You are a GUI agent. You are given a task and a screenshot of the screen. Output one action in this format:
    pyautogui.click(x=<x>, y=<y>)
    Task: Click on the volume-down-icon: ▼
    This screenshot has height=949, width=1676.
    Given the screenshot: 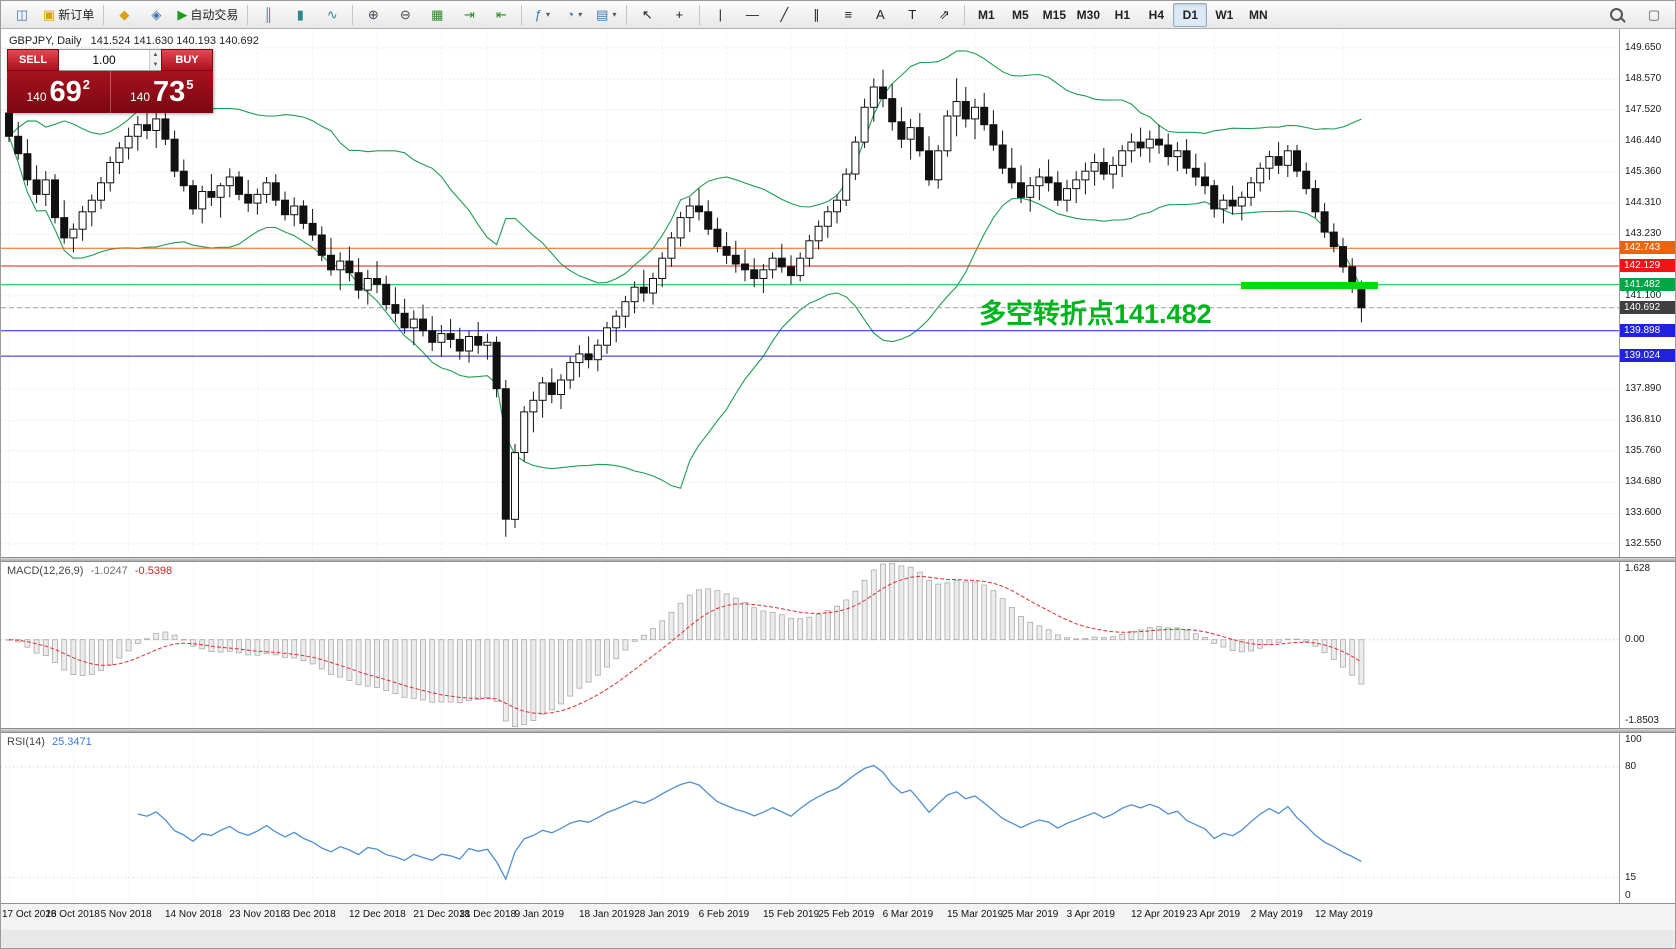 What is the action you would take?
    pyautogui.click(x=155, y=65)
    